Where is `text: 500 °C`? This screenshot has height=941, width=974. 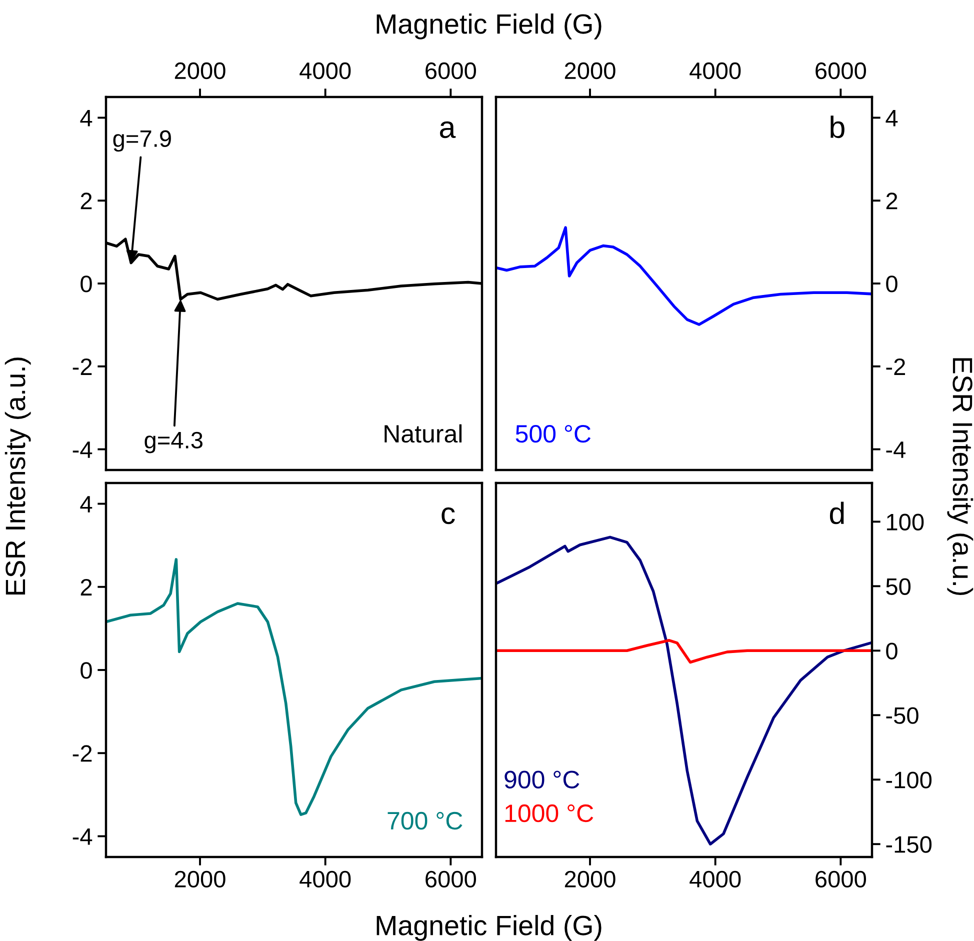 text: 500 °C is located at coordinates (553, 433).